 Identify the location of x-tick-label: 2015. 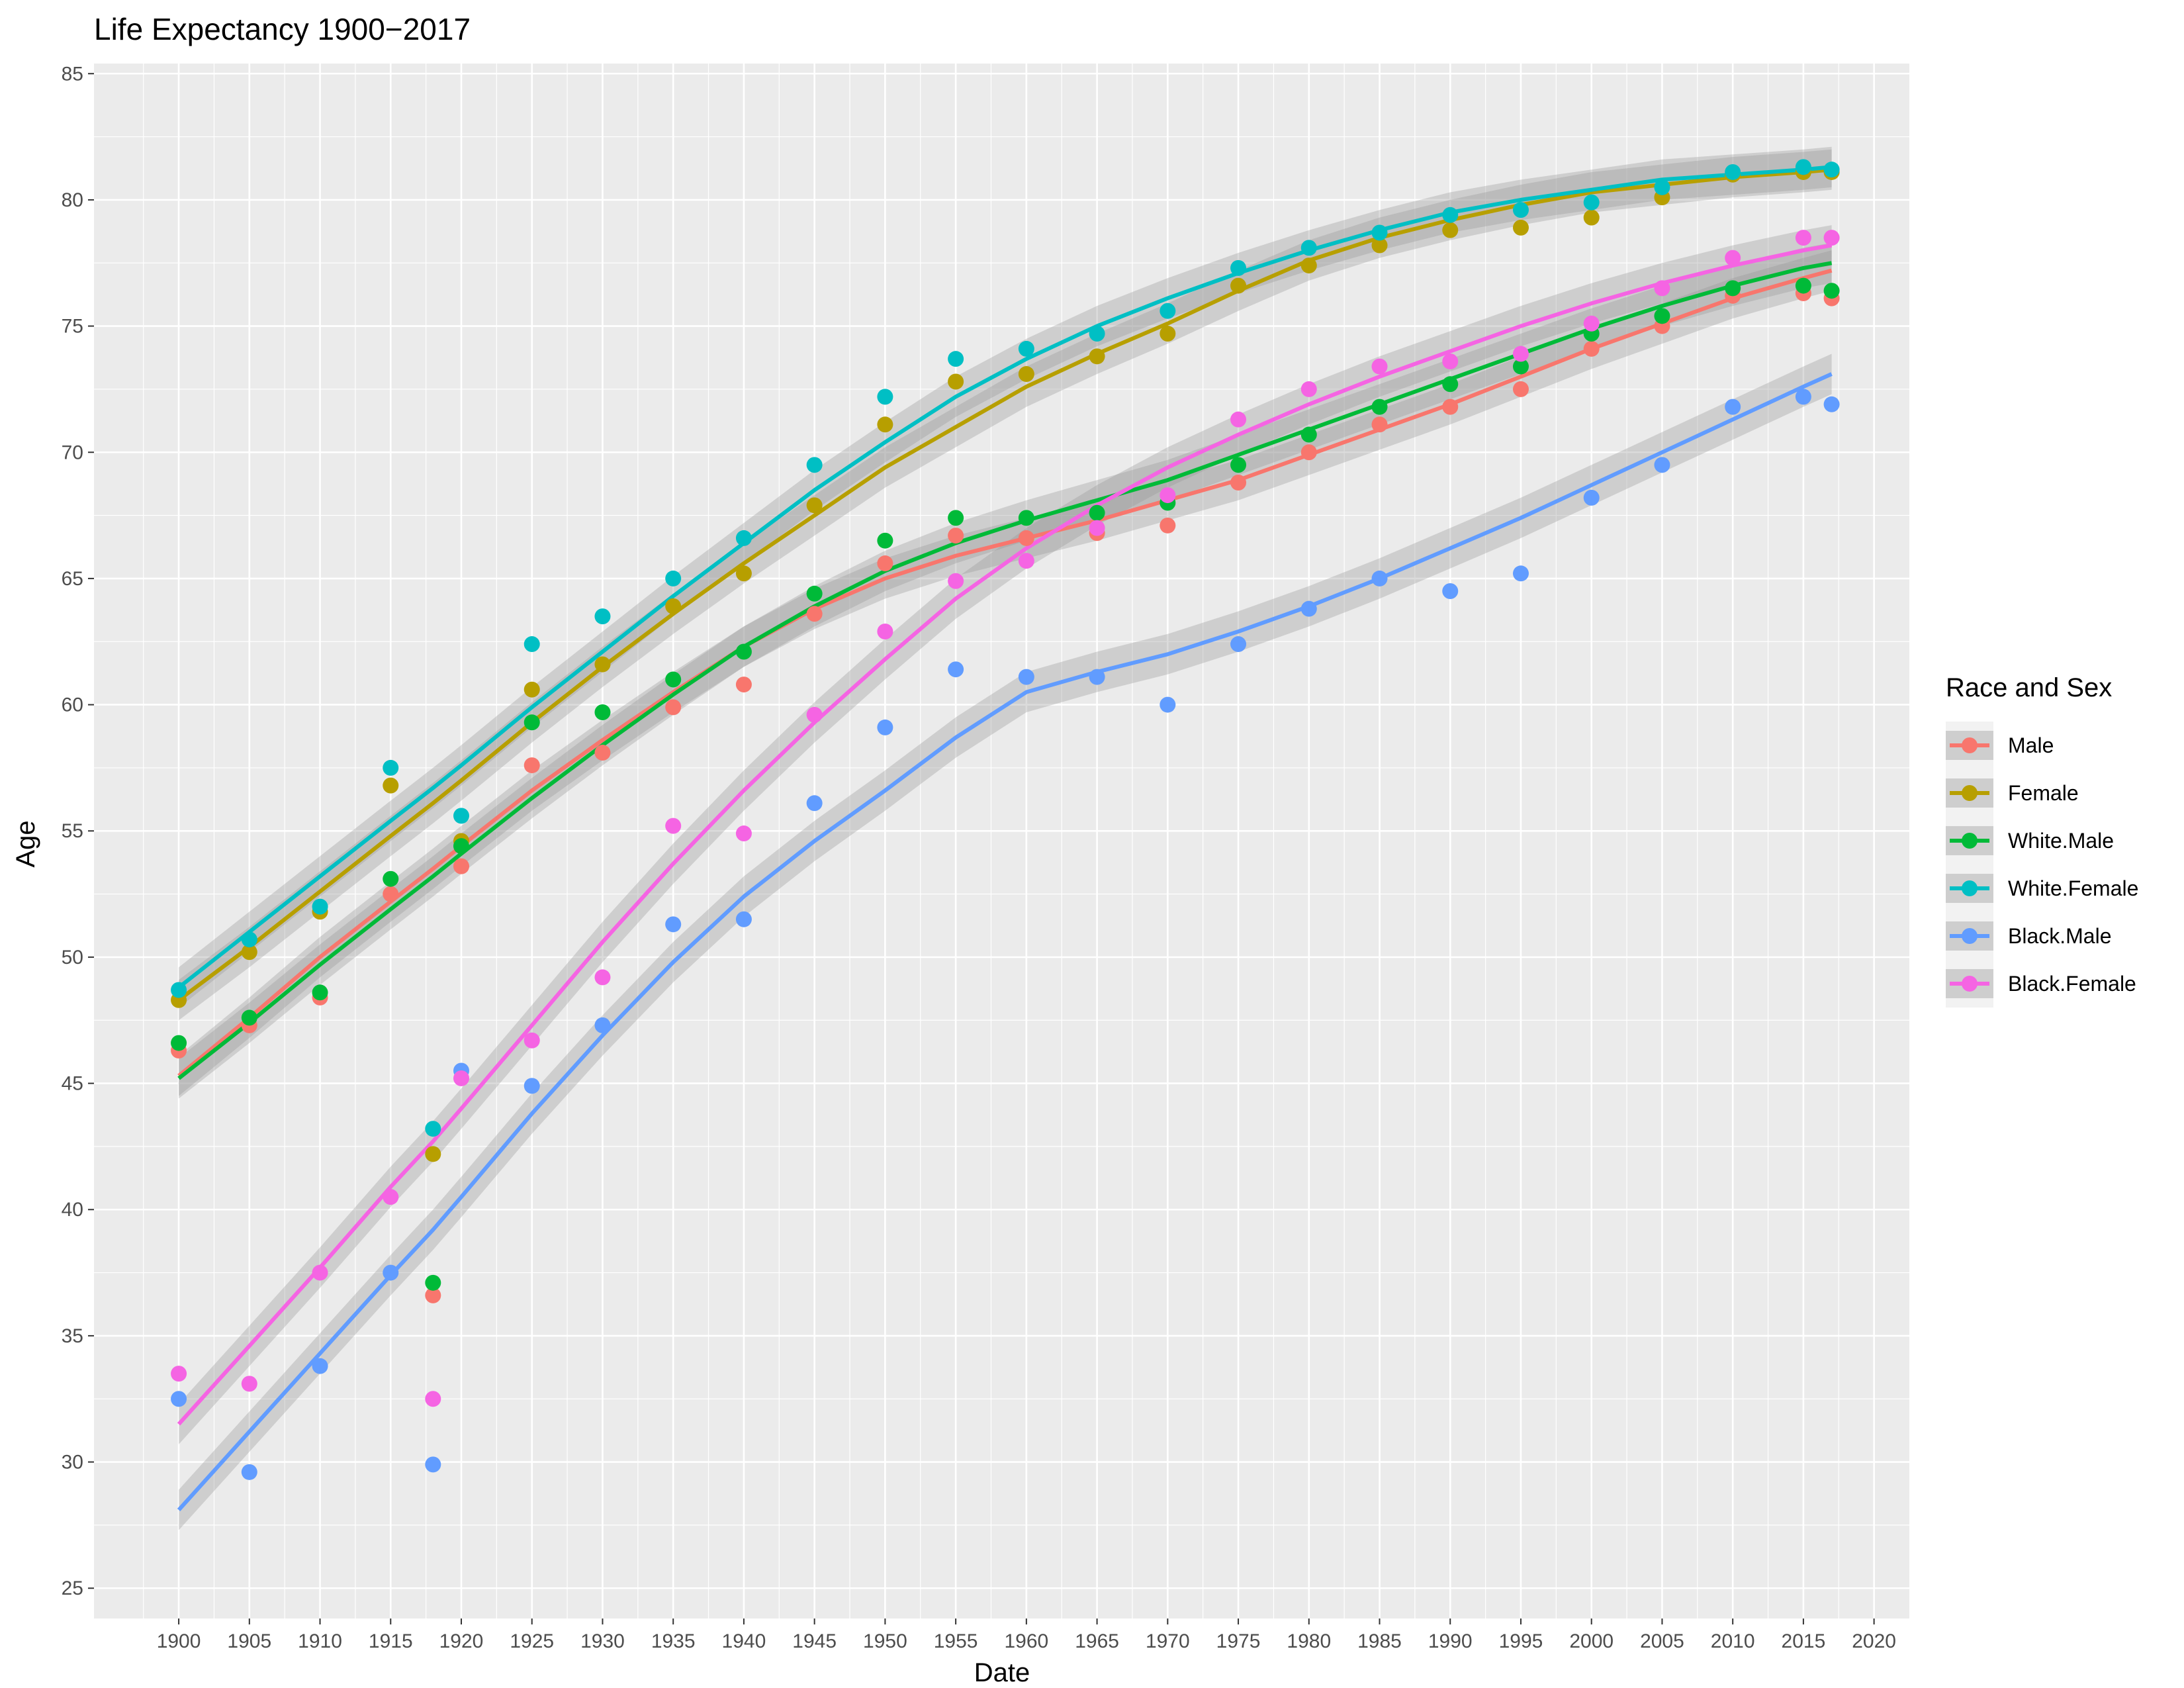
(1804, 1641).